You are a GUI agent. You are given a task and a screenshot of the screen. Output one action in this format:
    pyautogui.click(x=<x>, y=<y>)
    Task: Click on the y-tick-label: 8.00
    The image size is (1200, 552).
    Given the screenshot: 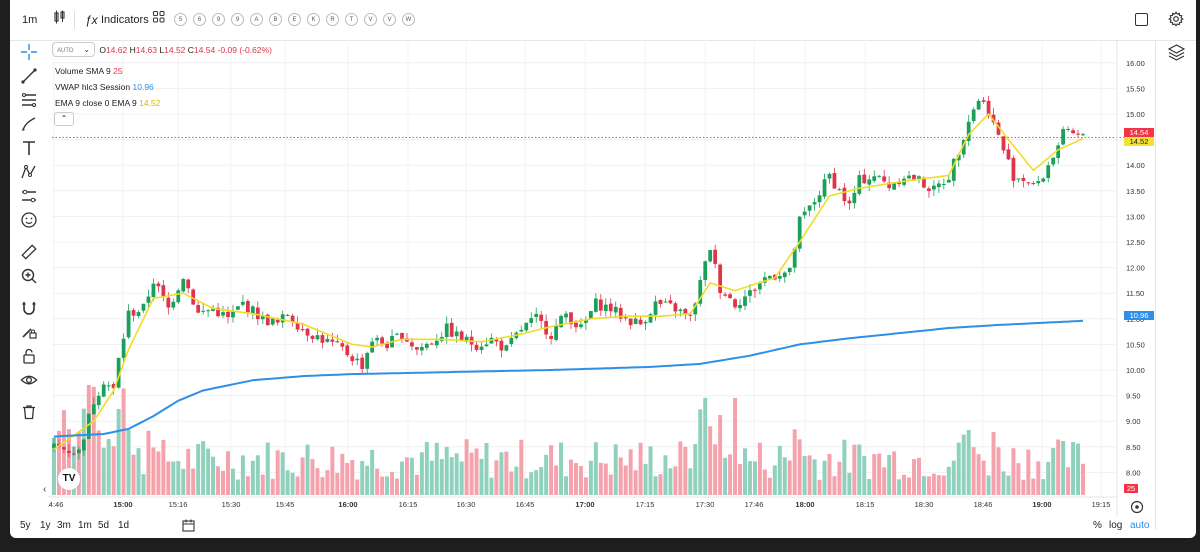 What is the action you would take?
    pyautogui.click(x=1133, y=472)
    